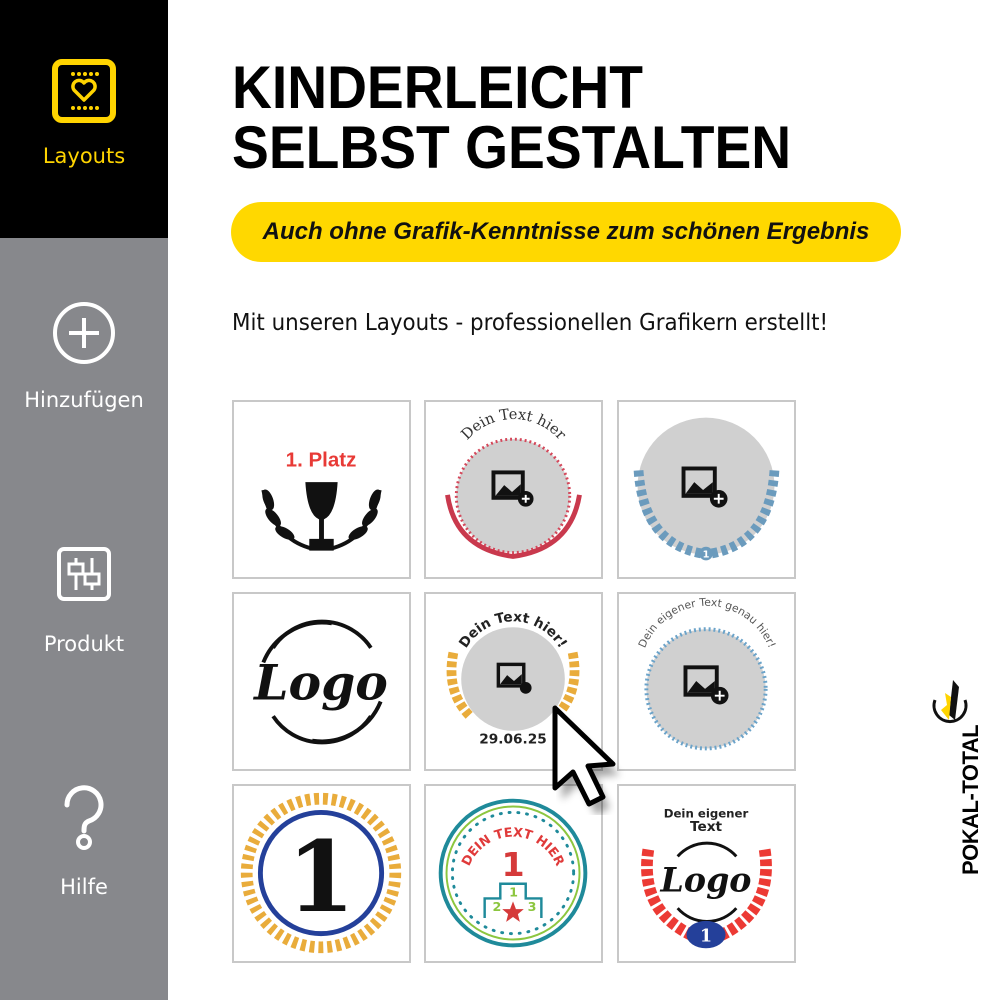 Image resolution: width=1000 pixels, height=1000 pixels. What do you see at coordinates (84, 333) in the screenshot?
I see `plus-circle-icon` at bounding box center [84, 333].